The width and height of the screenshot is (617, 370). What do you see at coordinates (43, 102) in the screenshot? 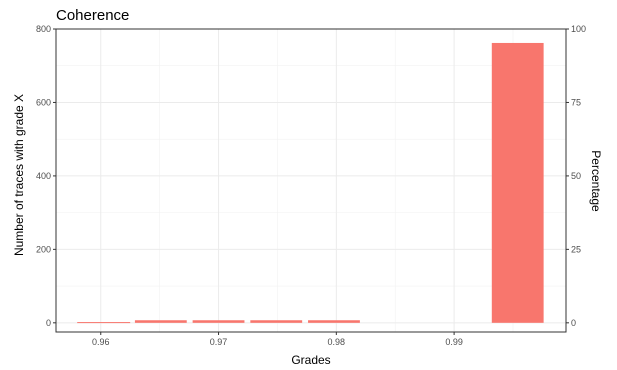
I see `y-tick-label: 600` at bounding box center [43, 102].